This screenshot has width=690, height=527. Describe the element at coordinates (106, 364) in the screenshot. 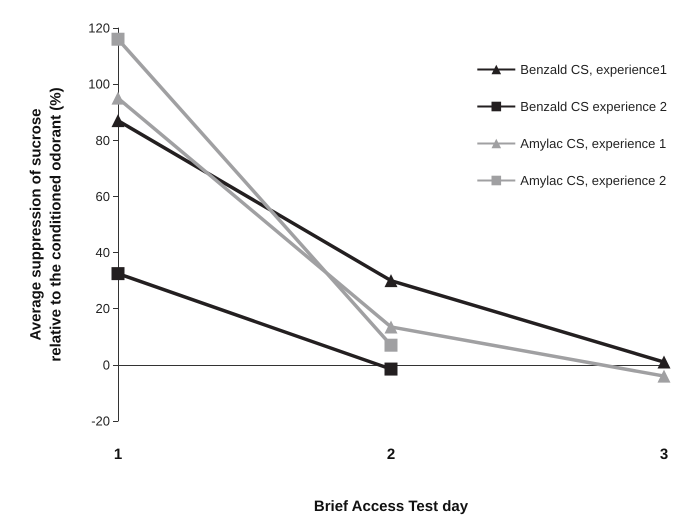

I see `y-tick-label: 0` at that location.